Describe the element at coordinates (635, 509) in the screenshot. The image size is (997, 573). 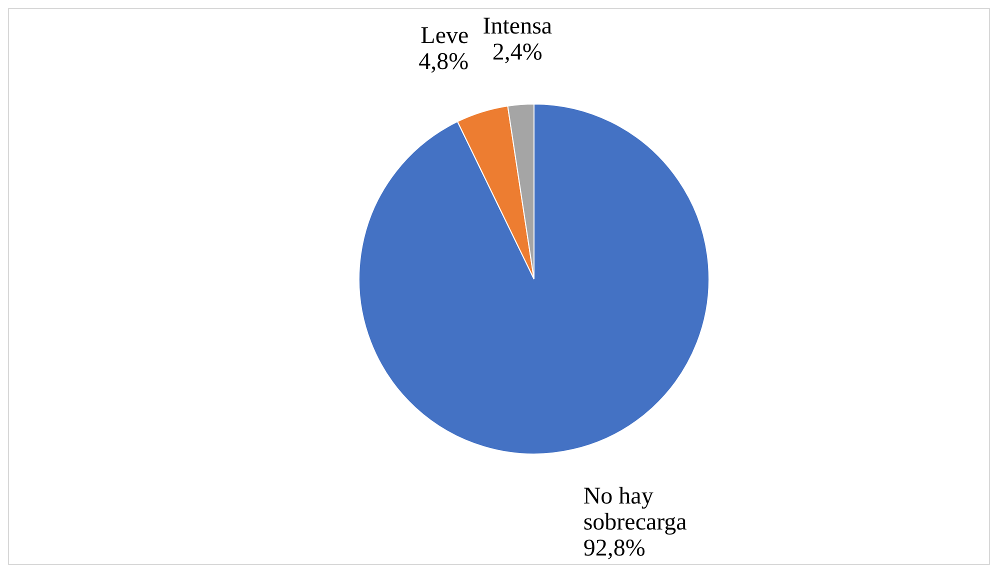
I see `slice-label: No hay sobrecarga` at that location.